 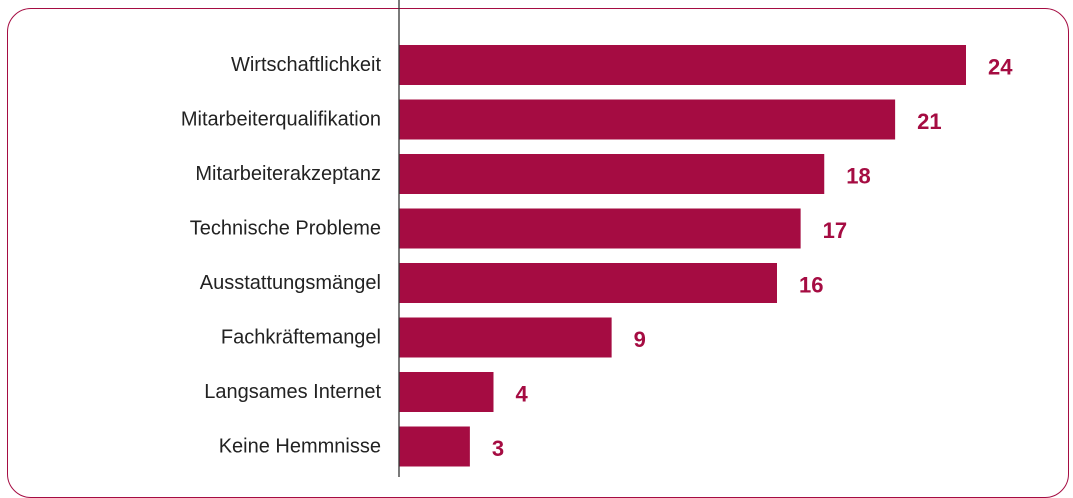 What do you see at coordinates (1000, 67) in the screenshot?
I see `value-label: 24` at bounding box center [1000, 67].